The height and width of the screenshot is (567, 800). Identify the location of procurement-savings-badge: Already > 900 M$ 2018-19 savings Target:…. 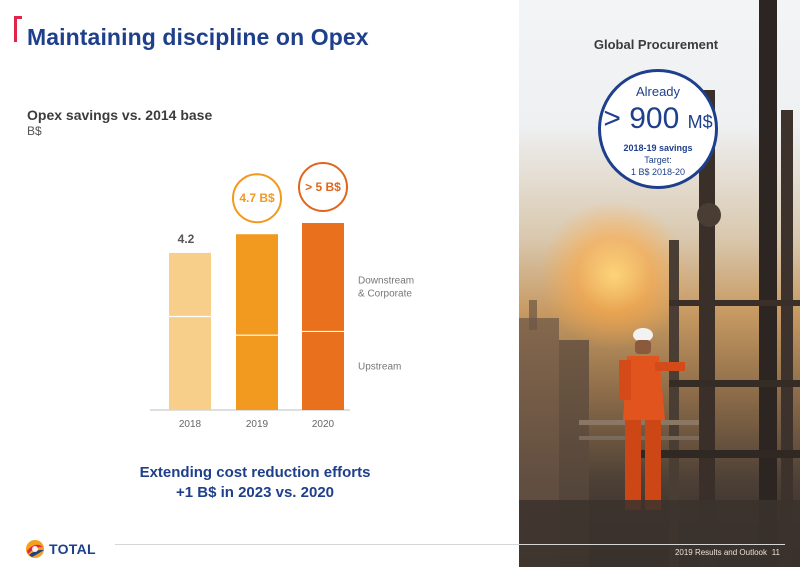
(658, 129).